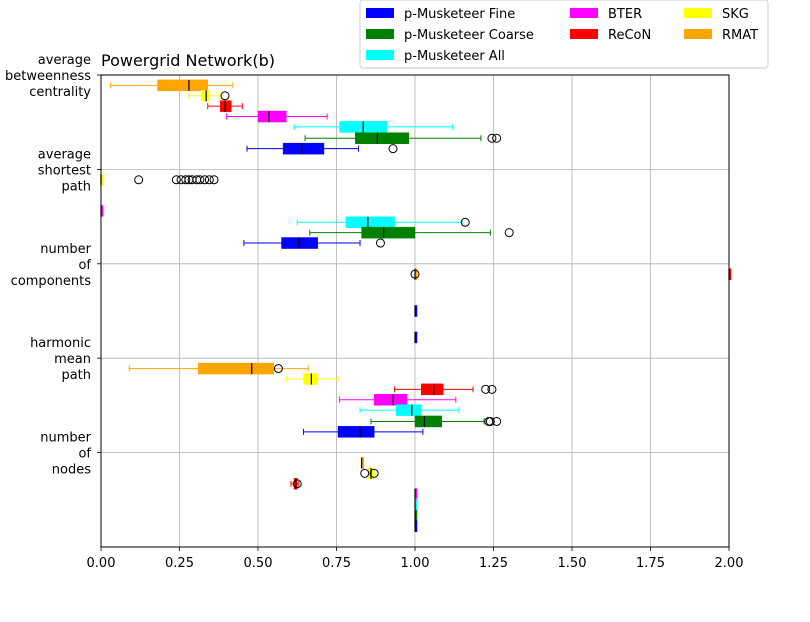  What do you see at coordinates (179, 563) in the screenshot?
I see `x-tick-label: 0.25` at bounding box center [179, 563].